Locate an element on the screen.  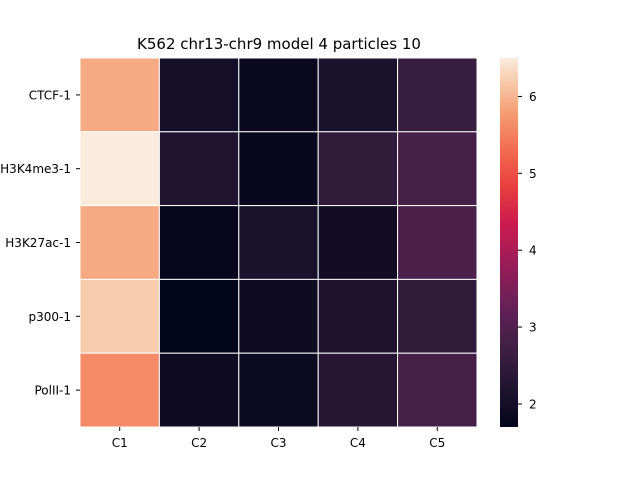
colorbar-tick-label: 6 is located at coordinates (533, 97).